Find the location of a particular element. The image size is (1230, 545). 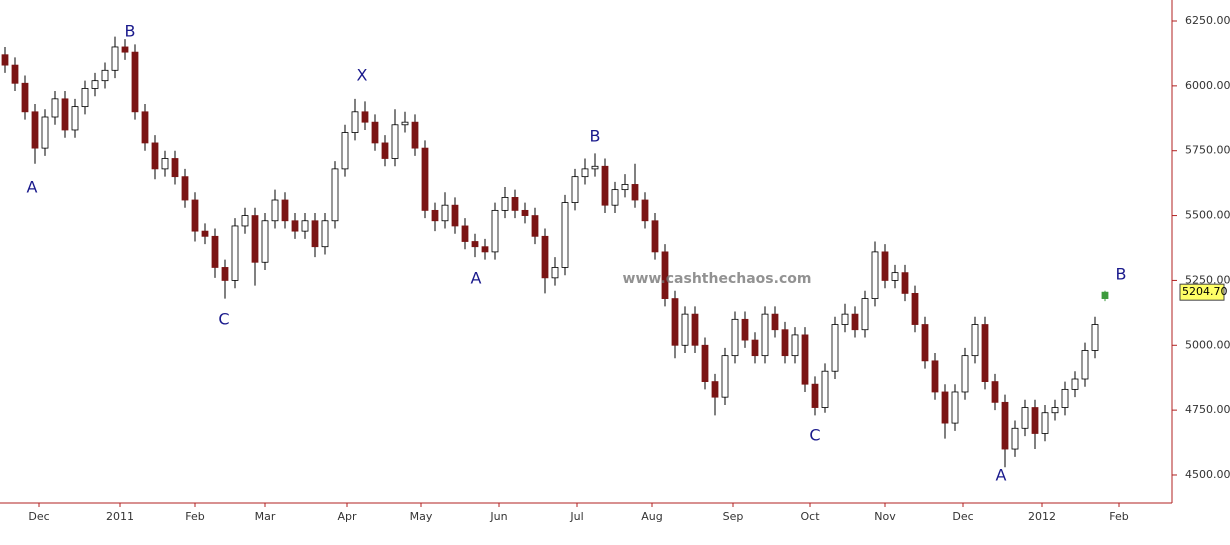

x-tick-label: Sep is located at coordinates (733, 516).